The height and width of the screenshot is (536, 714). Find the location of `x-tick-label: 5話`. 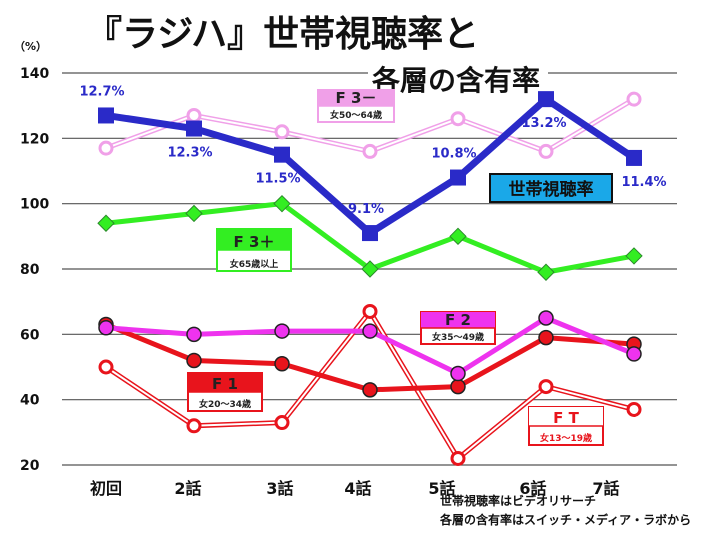

x-tick-label: 5話 is located at coordinates (441, 488).